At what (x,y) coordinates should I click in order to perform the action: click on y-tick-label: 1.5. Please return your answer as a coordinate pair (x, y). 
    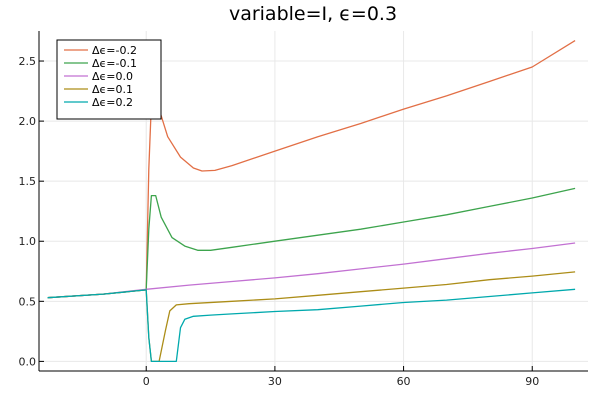
    Looking at the image, I should click on (28, 181).